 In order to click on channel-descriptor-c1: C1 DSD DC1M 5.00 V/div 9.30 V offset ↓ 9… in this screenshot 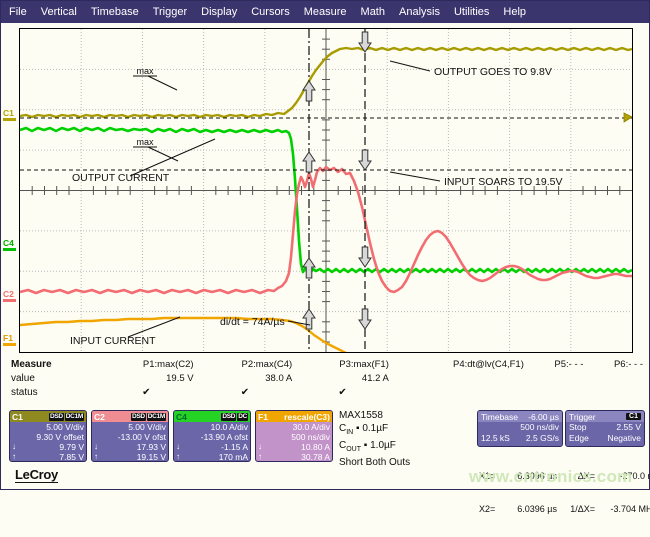, I will do `click(48, 436)`.